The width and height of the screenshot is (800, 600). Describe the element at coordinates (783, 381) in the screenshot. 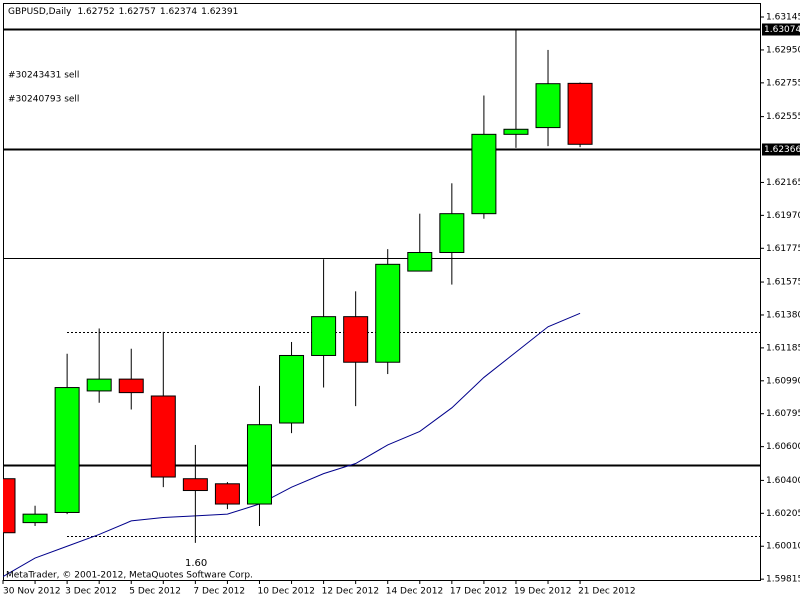

I see `y-tick-label: 1.60990` at that location.